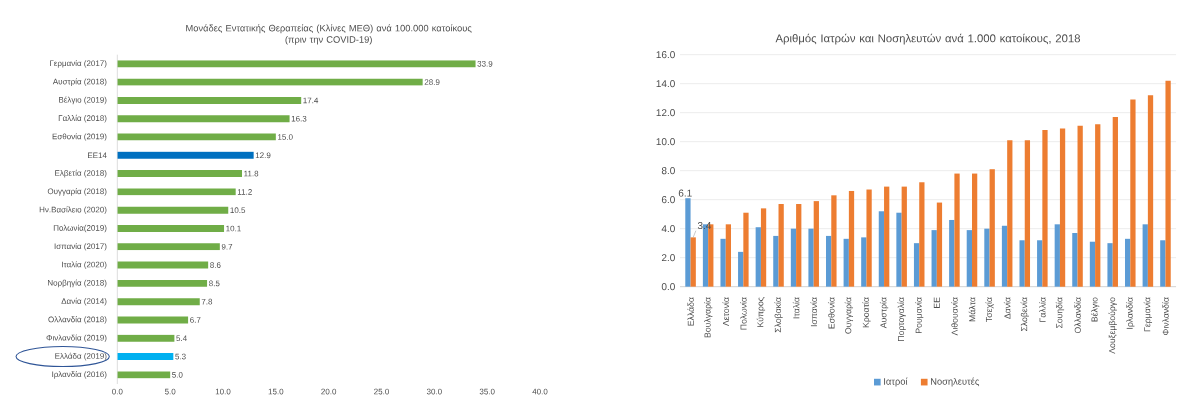 This screenshot has height=400, width=1180. Describe the element at coordinates (796, 308) in the screenshot. I see `x-tick-label: Ιταλία` at that location.